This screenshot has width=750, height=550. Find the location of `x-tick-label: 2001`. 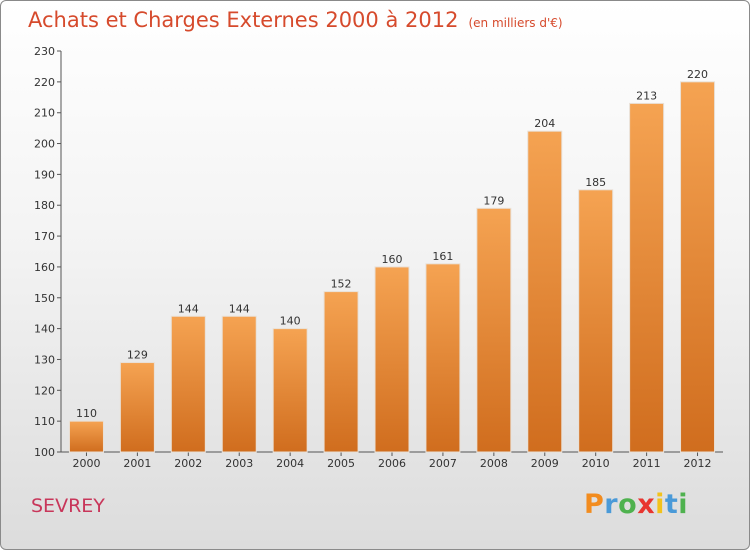

x-tick-label: 2001 is located at coordinates (137, 463).